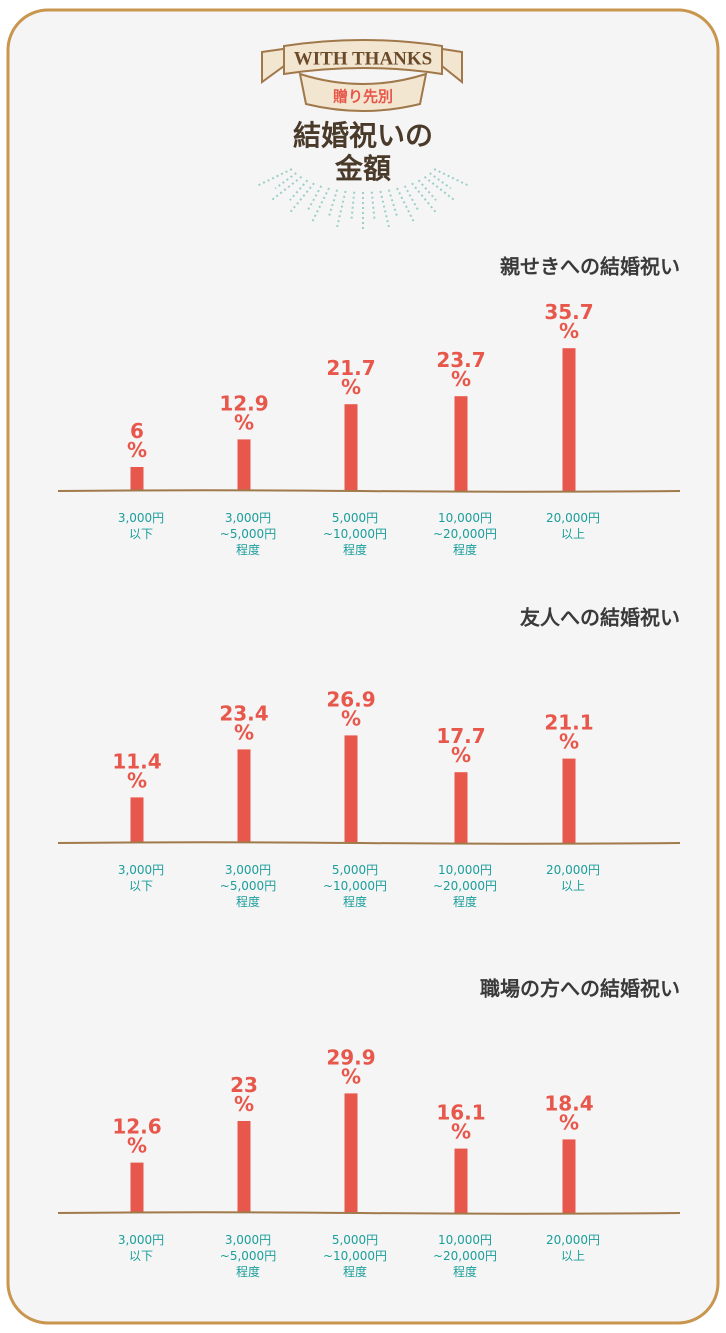  What do you see at coordinates (350, 377) in the screenshot?
I see `value-label: 21.7%` at bounding box center [350, 377].